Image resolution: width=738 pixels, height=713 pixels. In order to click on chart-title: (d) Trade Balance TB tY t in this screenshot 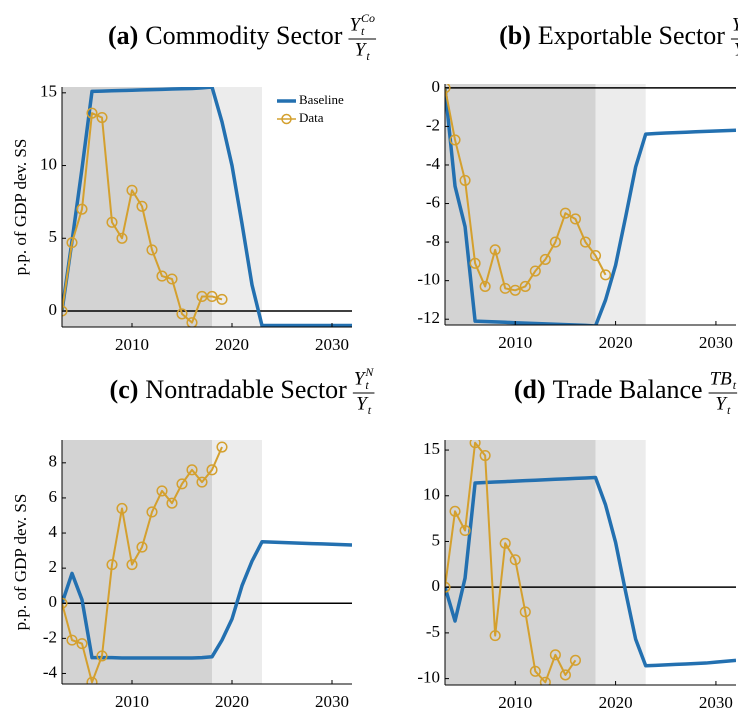, I will do `click(626, 392)`.